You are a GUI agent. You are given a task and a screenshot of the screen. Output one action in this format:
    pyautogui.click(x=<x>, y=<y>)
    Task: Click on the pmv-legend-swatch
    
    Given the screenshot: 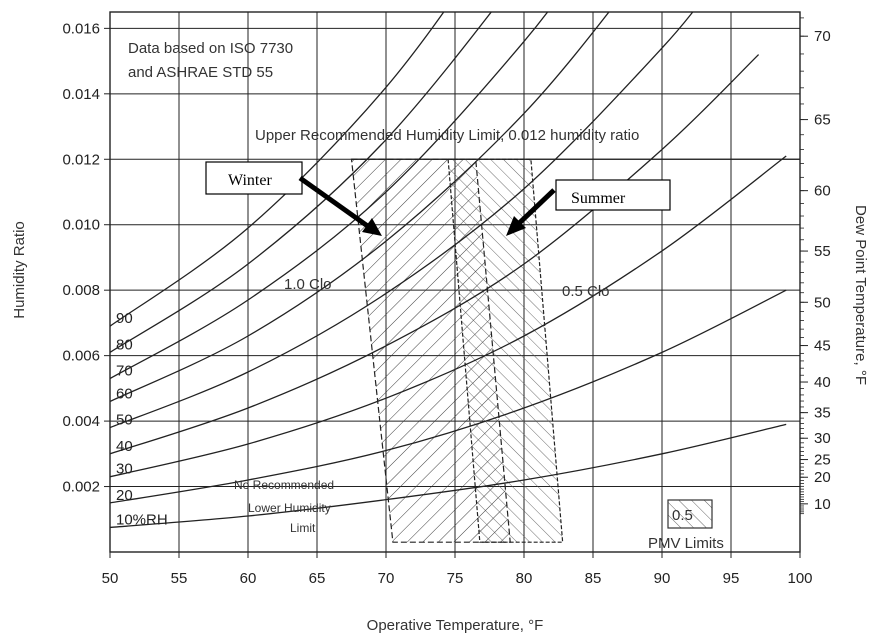 What is the action you would take?
    pyautogui.click(x=690, y=514)
    